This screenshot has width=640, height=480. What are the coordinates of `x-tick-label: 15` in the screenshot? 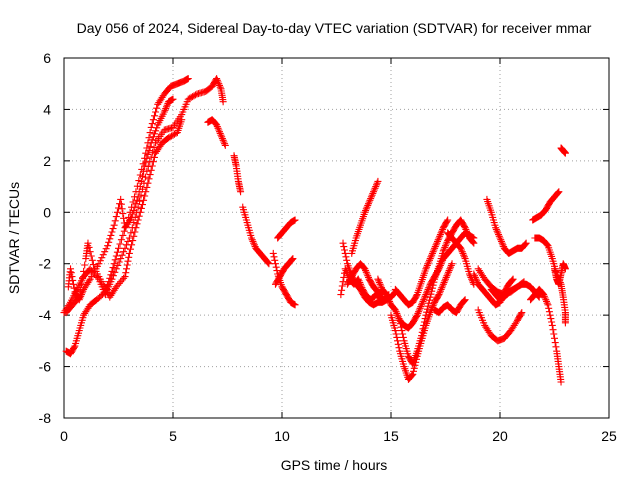 It's located at (391, 436).